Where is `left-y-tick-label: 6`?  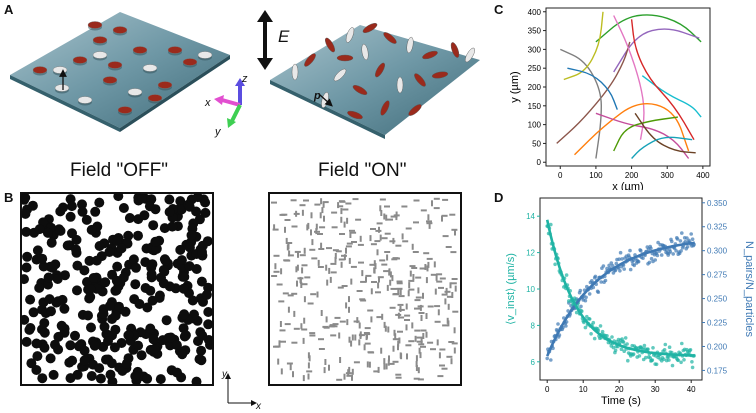 left-y-tick-label: 6 is located at coordinates (533, 362).